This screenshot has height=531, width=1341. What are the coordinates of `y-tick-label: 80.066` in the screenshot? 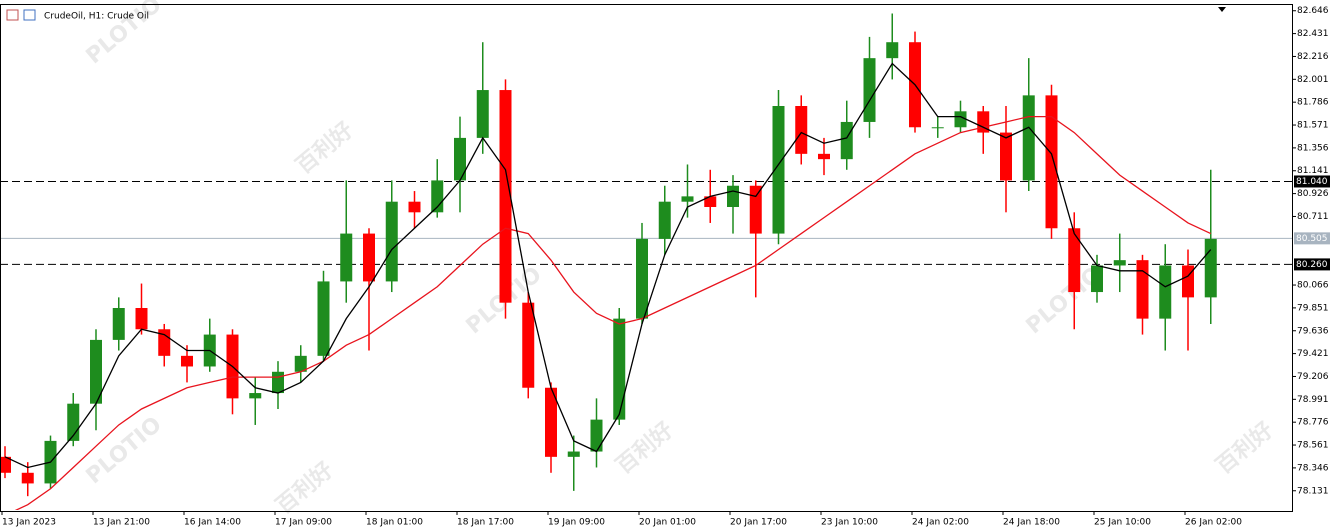 It's located at (1313, 286).